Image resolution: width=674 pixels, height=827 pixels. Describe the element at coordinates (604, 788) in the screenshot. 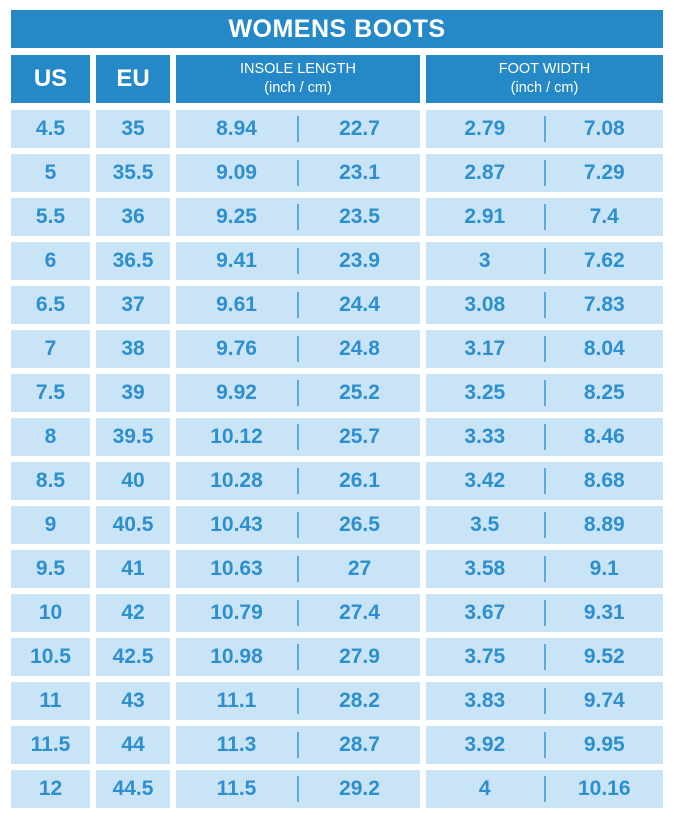

I see `foot-width-cell-cm-value: 10.16` at that location.